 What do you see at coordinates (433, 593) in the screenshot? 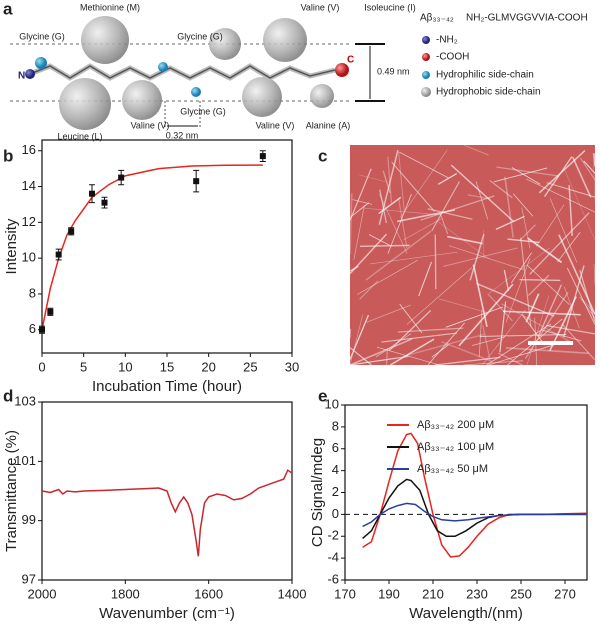
I see `x-tick-label: 210` at bounding box center [433, 593].